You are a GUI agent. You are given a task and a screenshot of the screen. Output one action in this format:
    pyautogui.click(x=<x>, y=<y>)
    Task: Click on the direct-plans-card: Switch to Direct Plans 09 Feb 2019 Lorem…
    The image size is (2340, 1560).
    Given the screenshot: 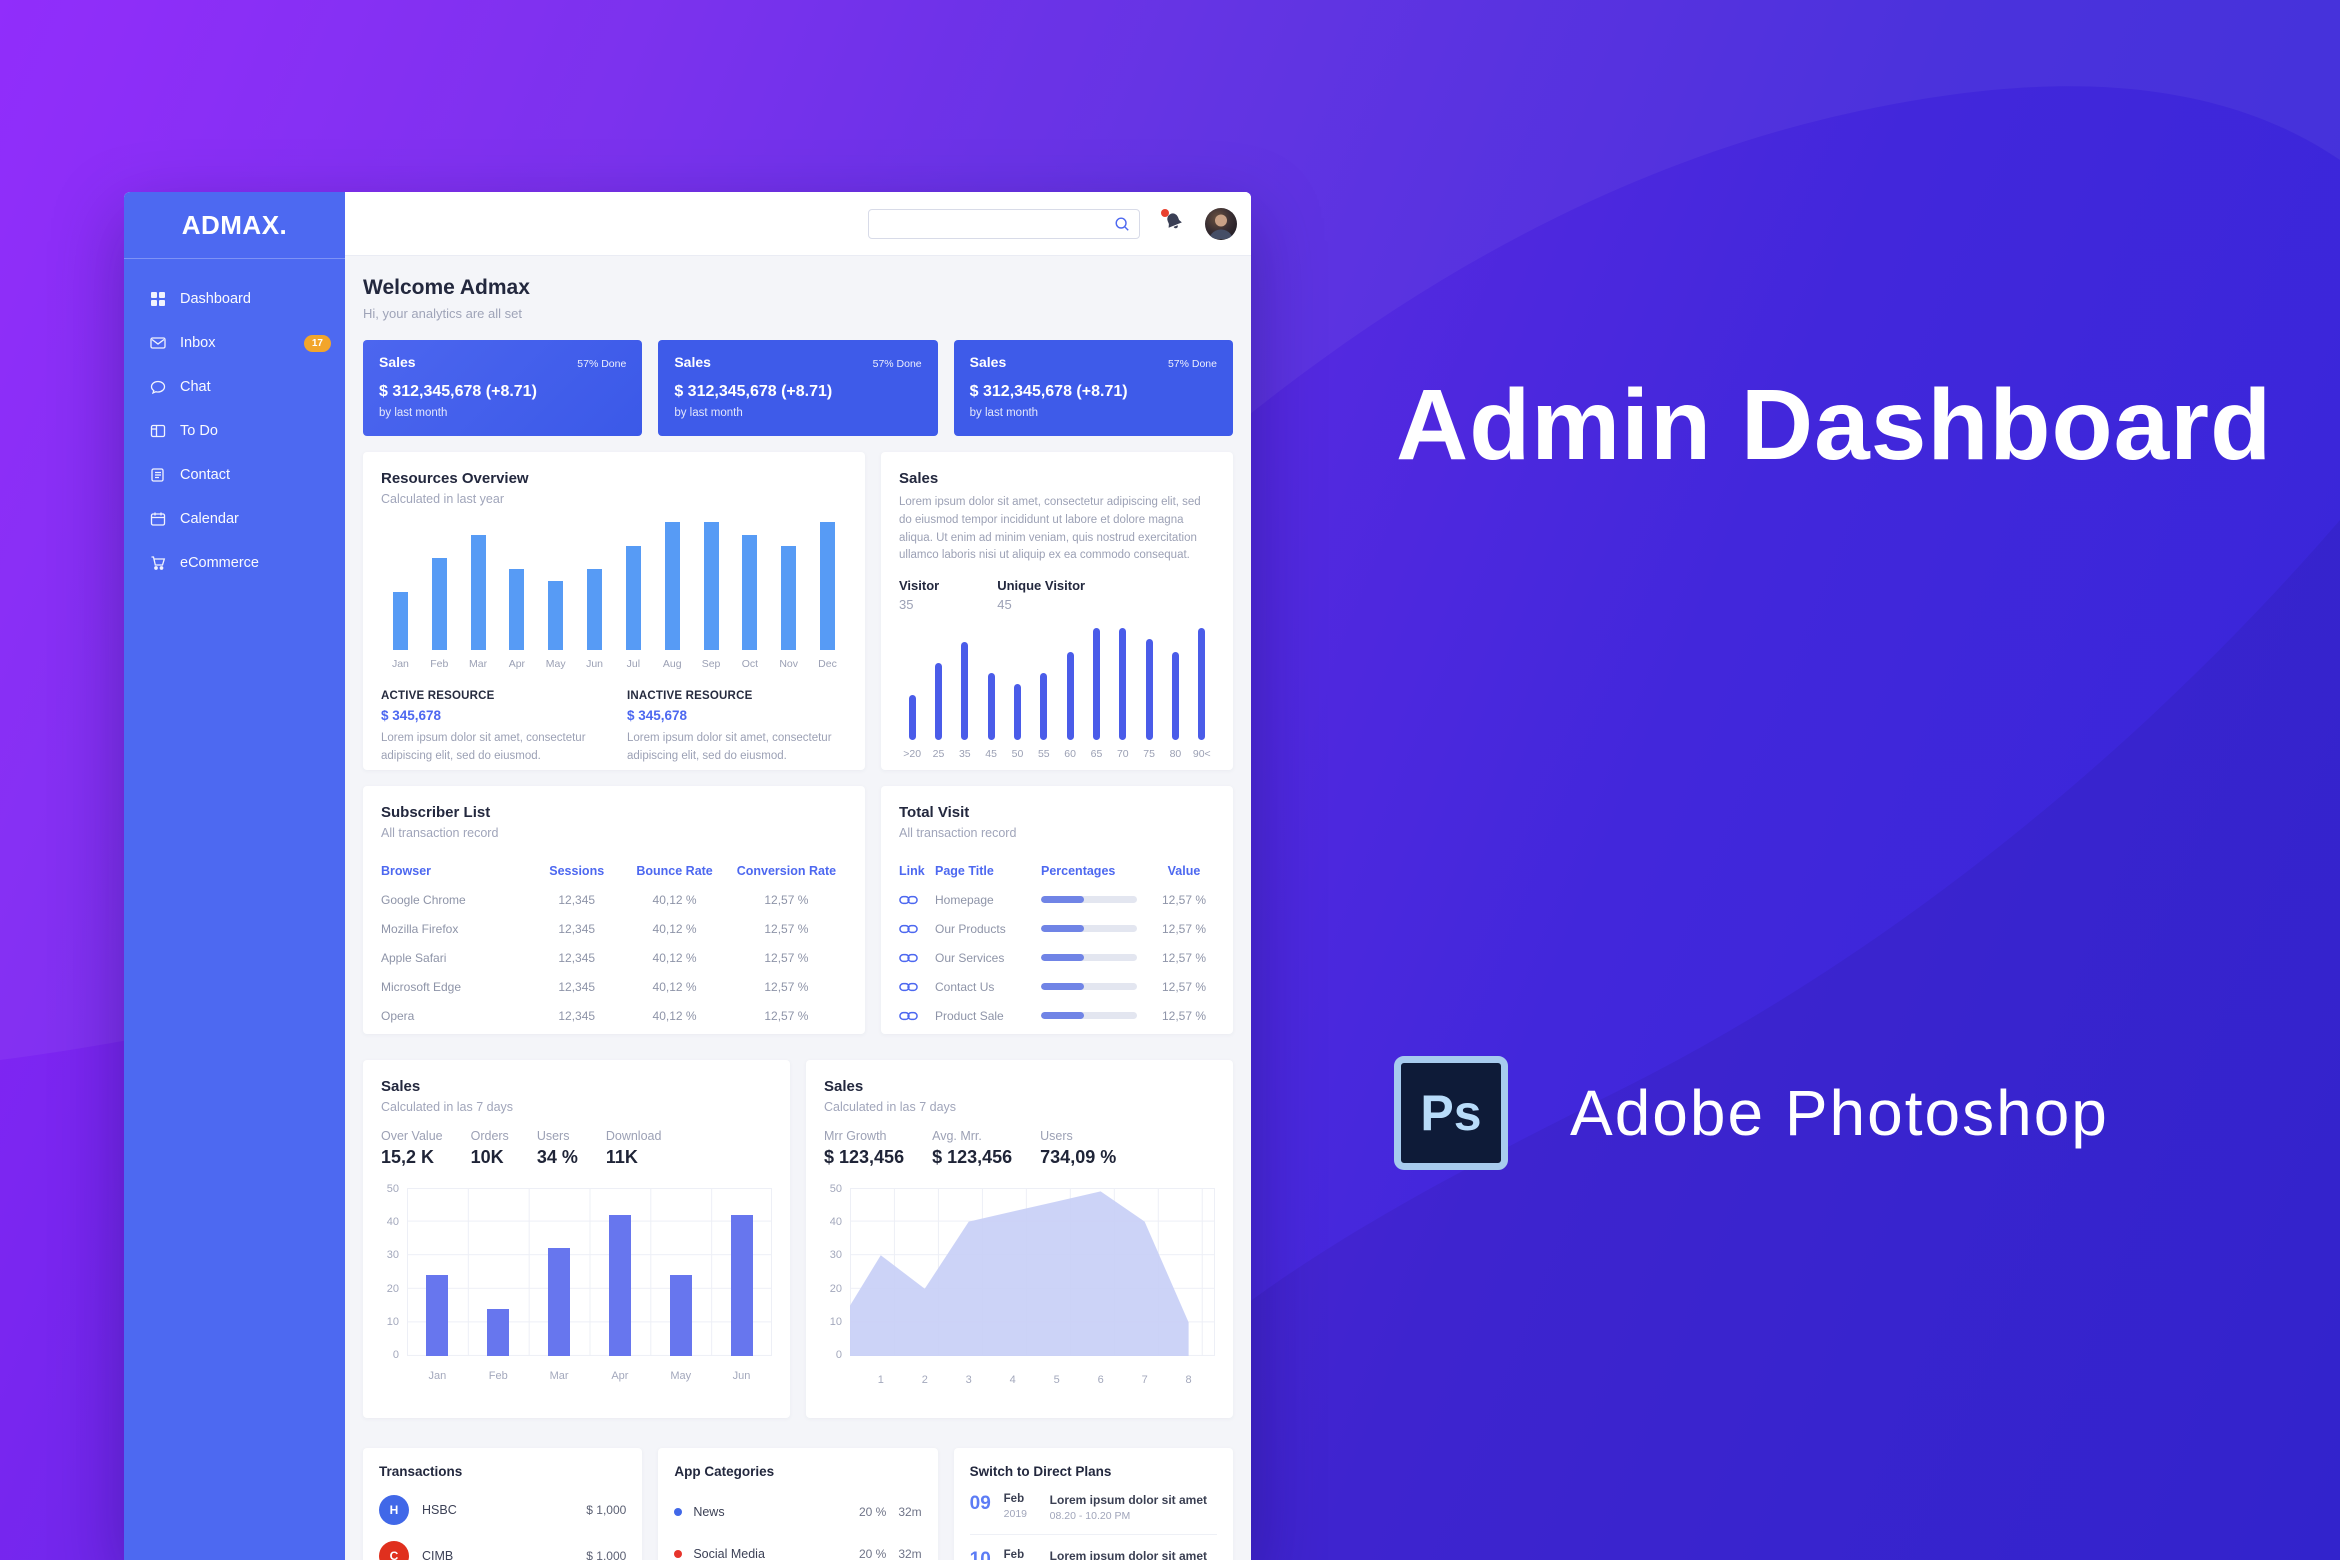 What is the action you would take?
    pyautogui.click(x=1093, y=1504)
    